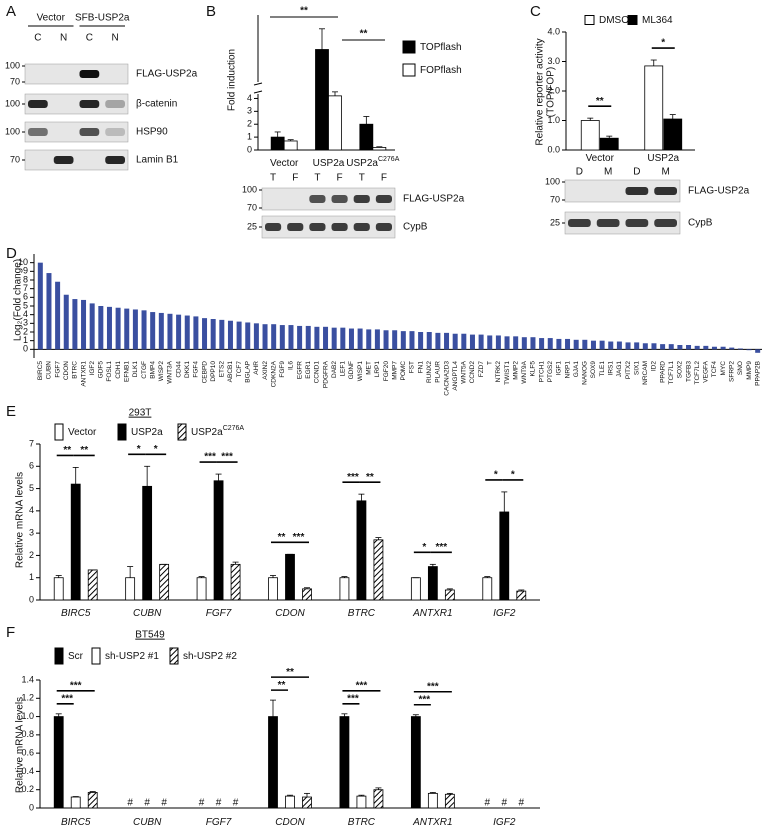 The width and height of the screenshot is (767, 834). I want to click on legend-label-main: Scr, so click(76, 656).